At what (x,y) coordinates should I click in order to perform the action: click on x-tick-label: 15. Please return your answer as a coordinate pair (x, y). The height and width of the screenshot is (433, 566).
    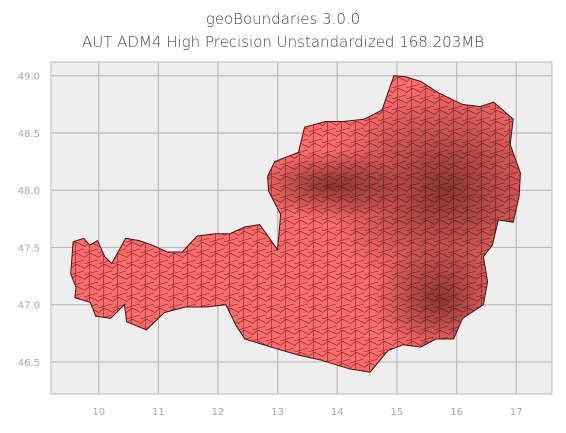
    Looking at the image, I should click on (397, 412).